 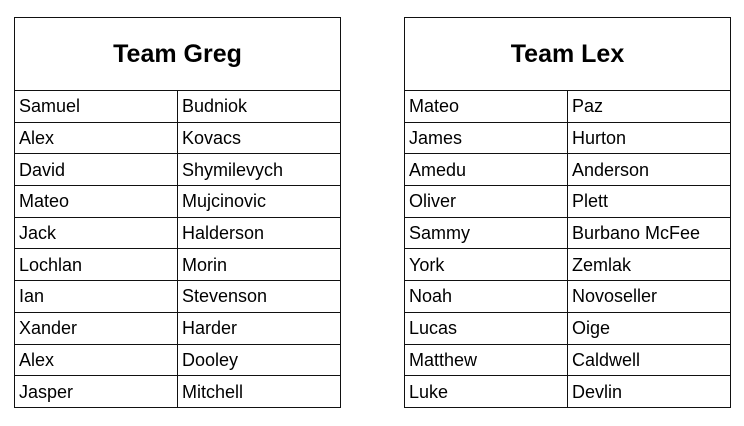 I want to click on first-name-cell: Samuel, so click(x=96, y=106).